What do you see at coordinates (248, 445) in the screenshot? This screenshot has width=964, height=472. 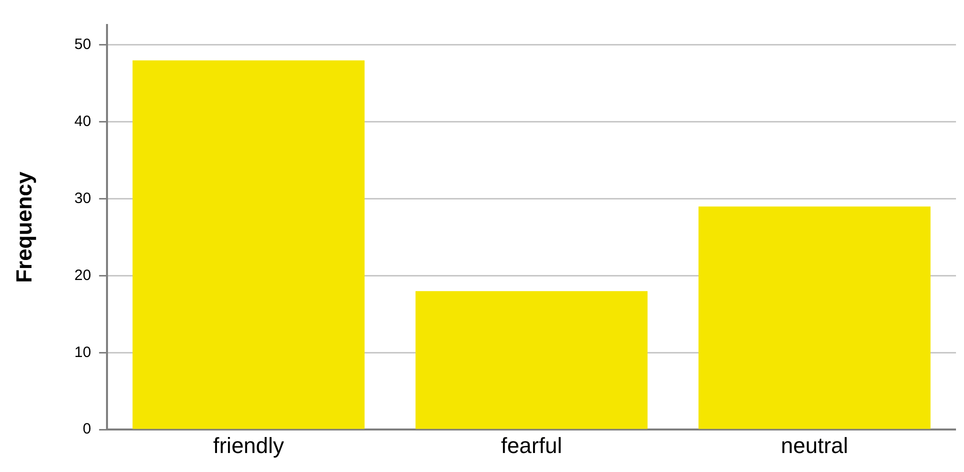 I see `x-tick-label: friendly` at bounding box center [248, 445].